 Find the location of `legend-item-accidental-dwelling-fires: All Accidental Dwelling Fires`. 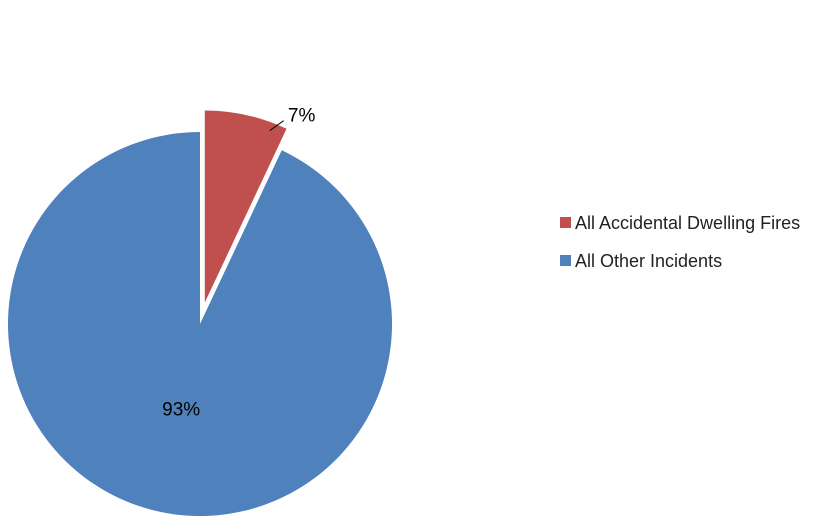

legend-item-accidental-dwelling-fires: All Accidental Dwelling Fires is located at coordinates (695, 223).